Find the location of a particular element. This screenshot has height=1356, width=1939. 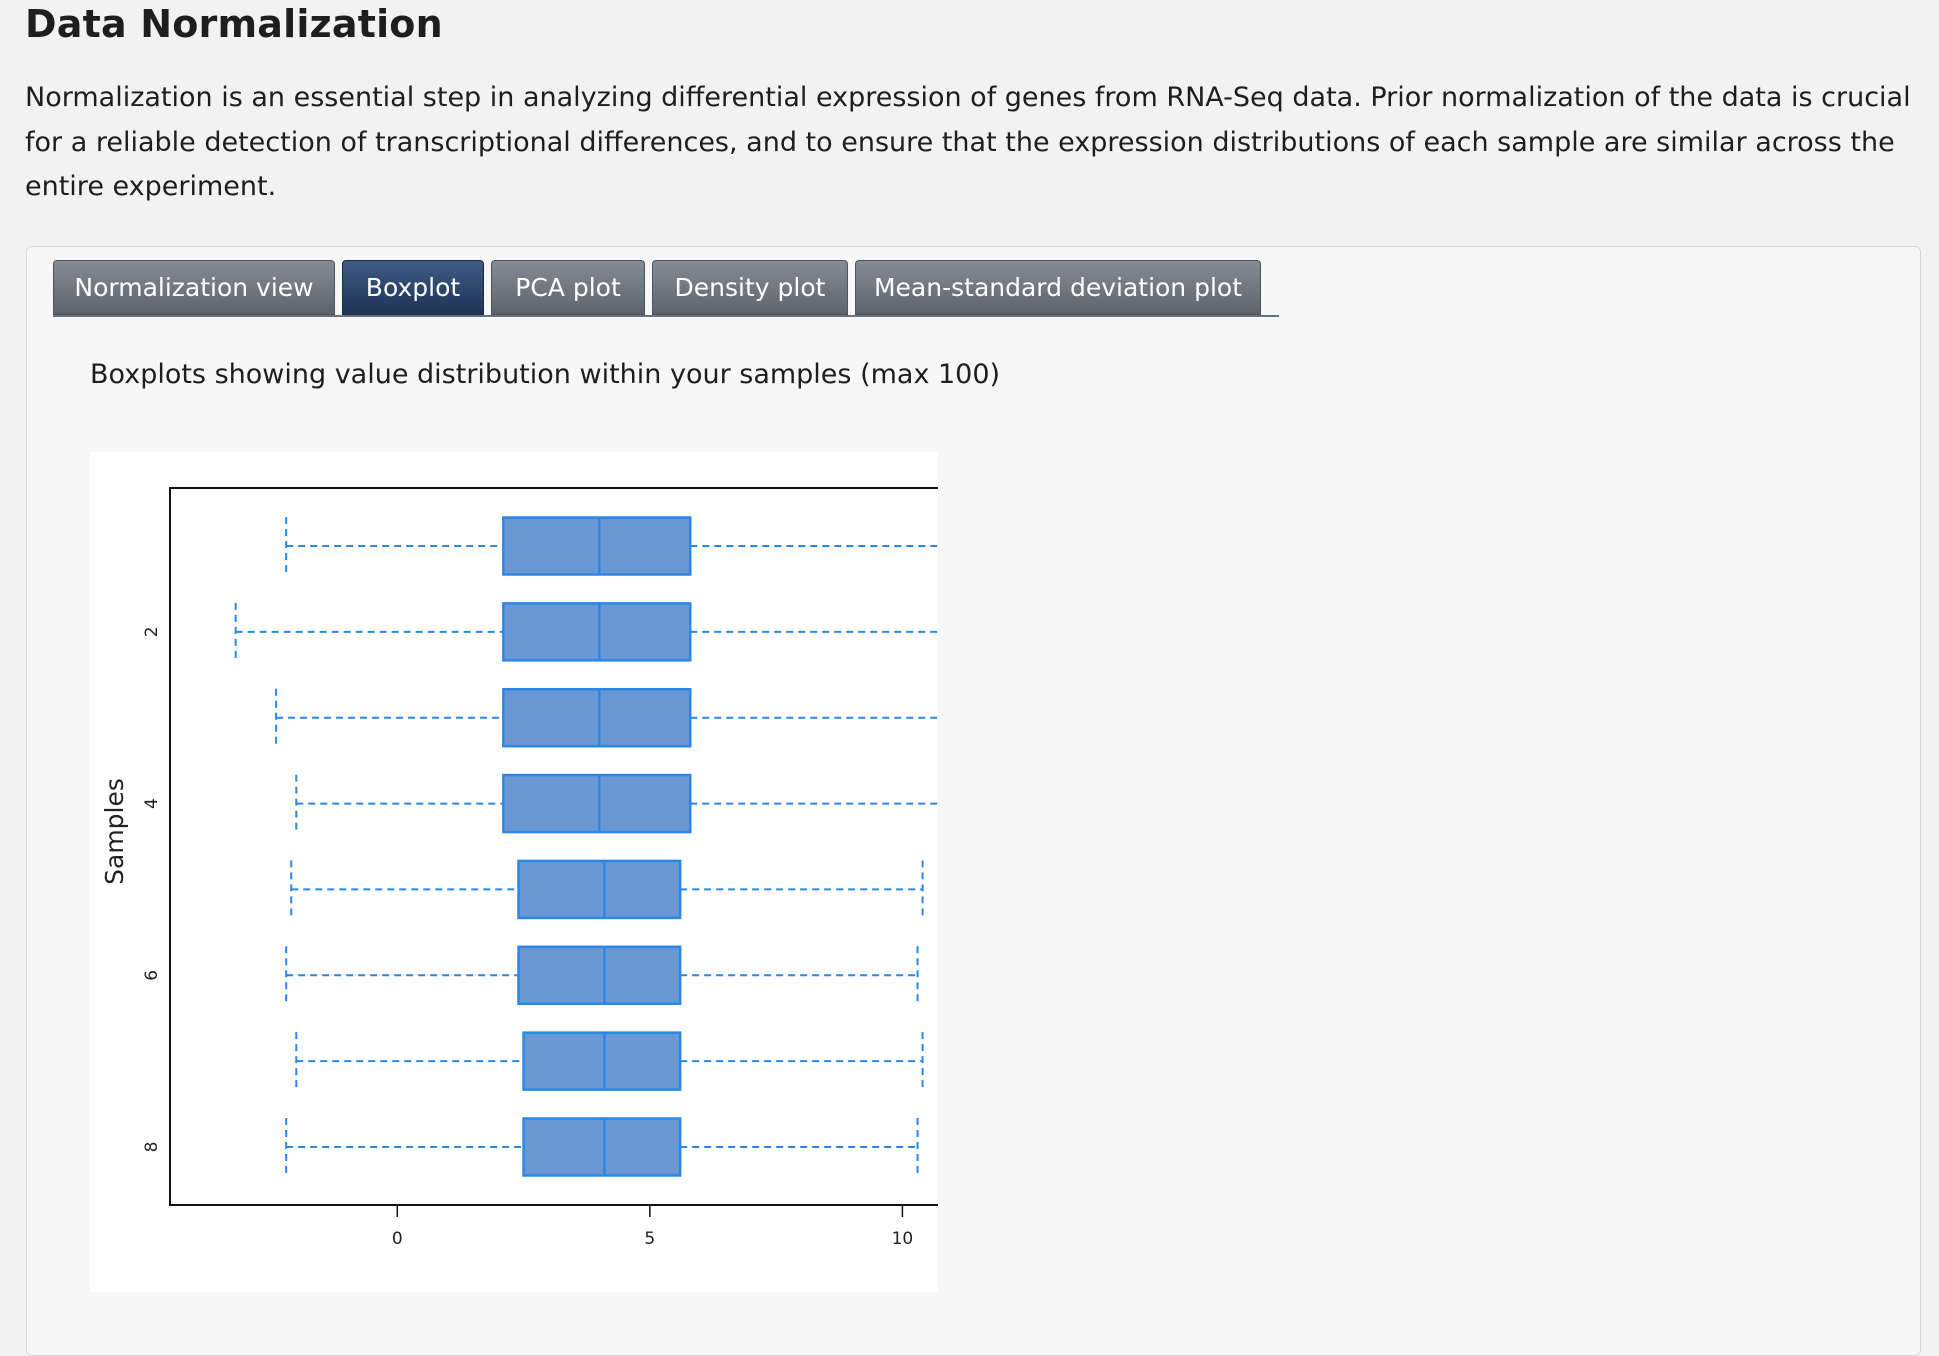

page-title: Data Normalization is located at coordinates (234, 24).